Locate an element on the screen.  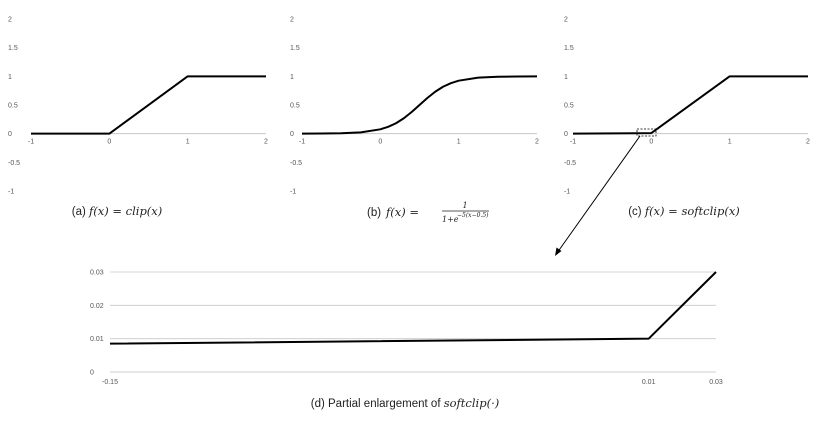
y-tick-label: 0.03 is located at coordinates (97, 273).